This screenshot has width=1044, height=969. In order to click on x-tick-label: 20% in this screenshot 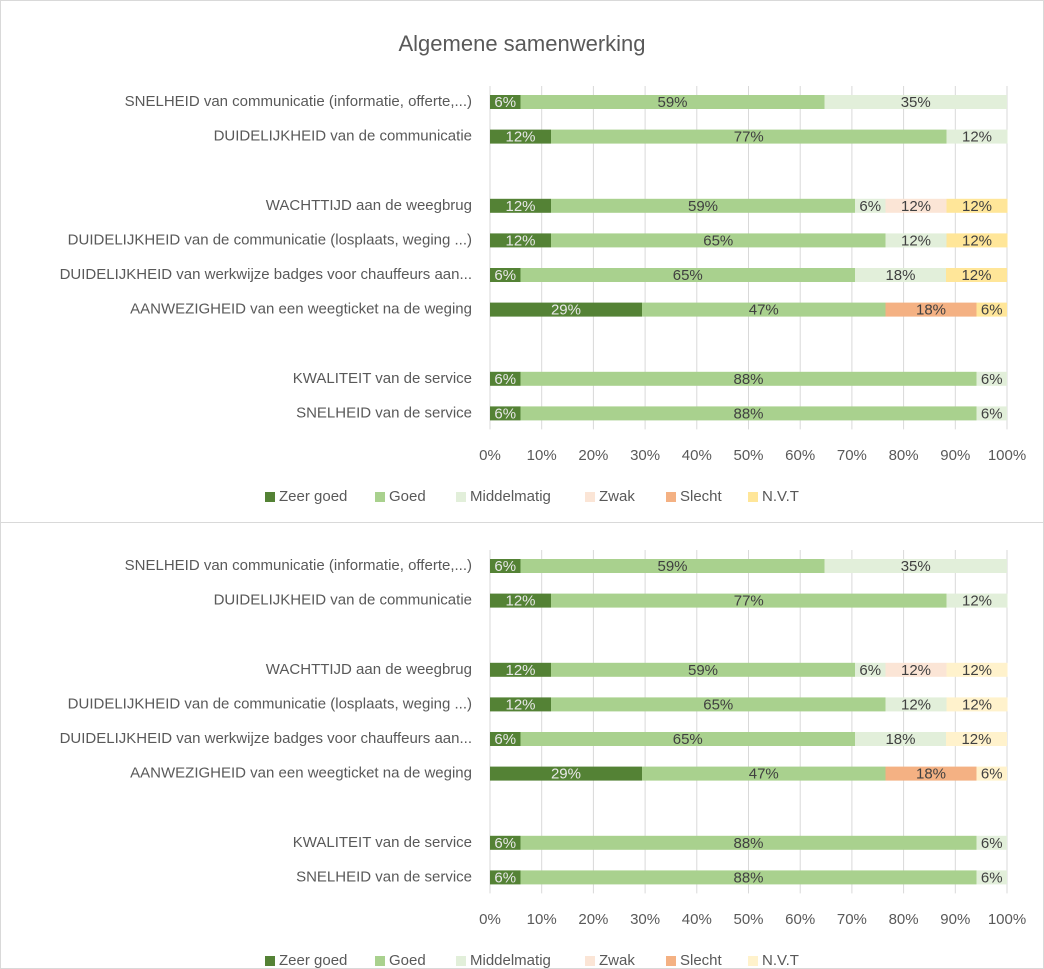, I will do `click(593, 919)`.